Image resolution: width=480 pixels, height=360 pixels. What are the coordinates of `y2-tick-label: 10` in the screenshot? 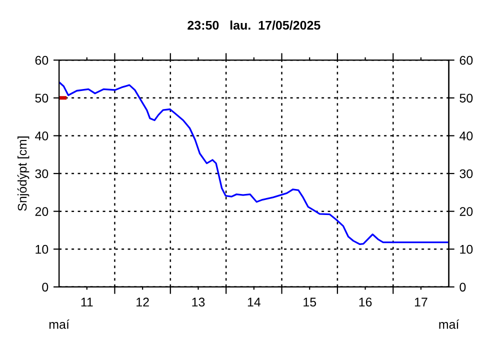 It's located at (466, 249).